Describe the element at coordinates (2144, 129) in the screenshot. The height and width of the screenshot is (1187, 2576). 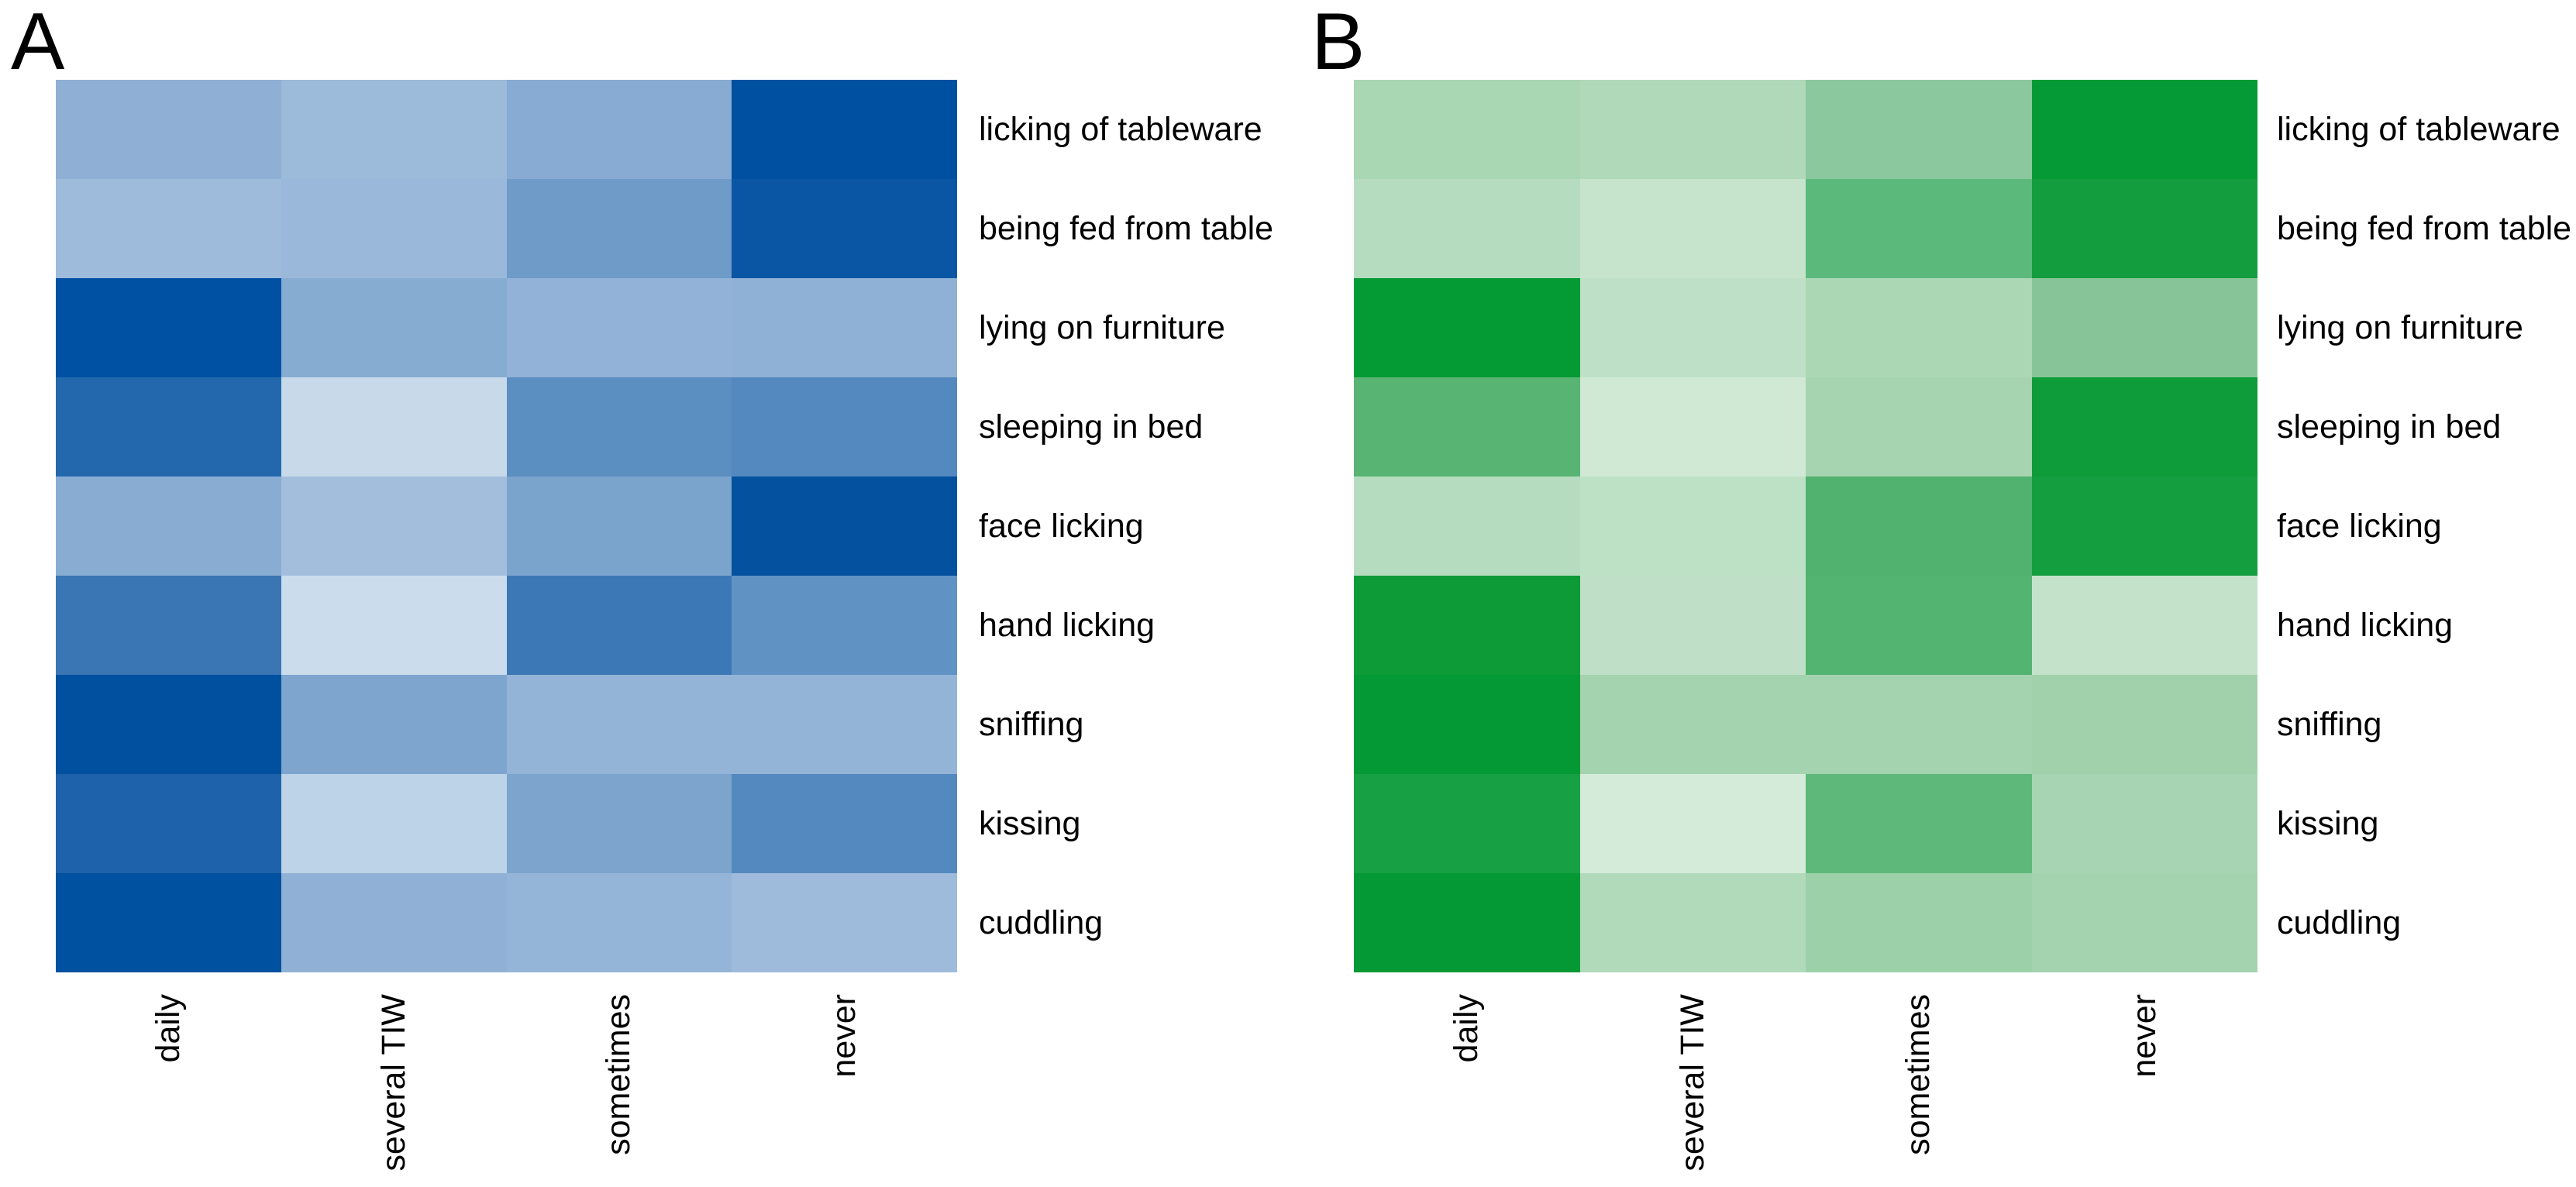
I see `heatmap-b-cell-r1-c4` at that location.